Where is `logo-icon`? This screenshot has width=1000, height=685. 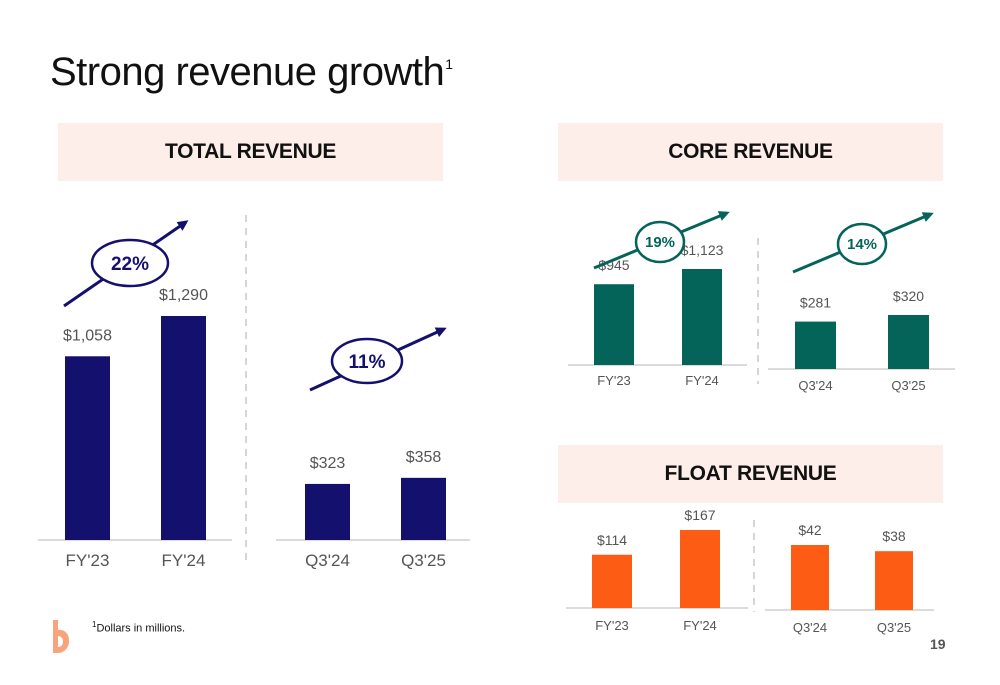
logo-icon is located at coordinates (61, 636).